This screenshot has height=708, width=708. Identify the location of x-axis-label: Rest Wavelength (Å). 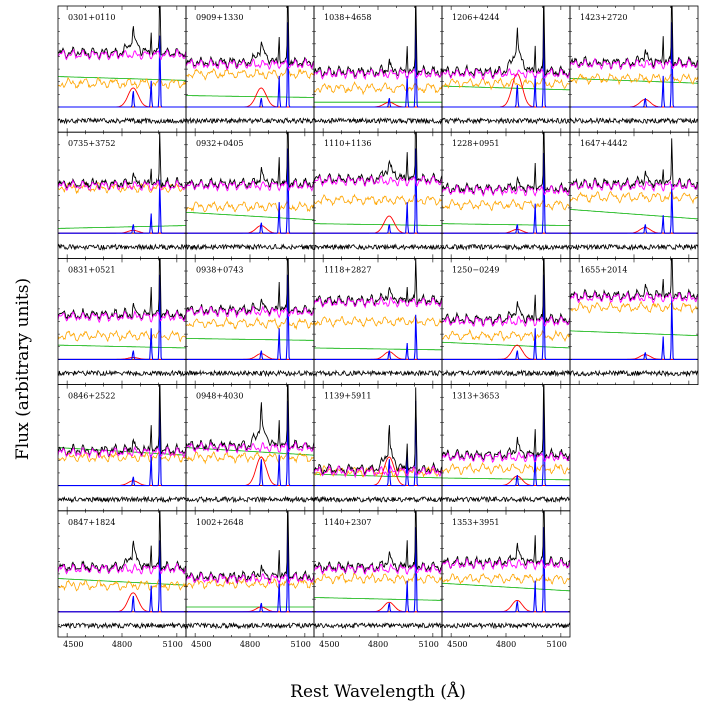
(378, 691).